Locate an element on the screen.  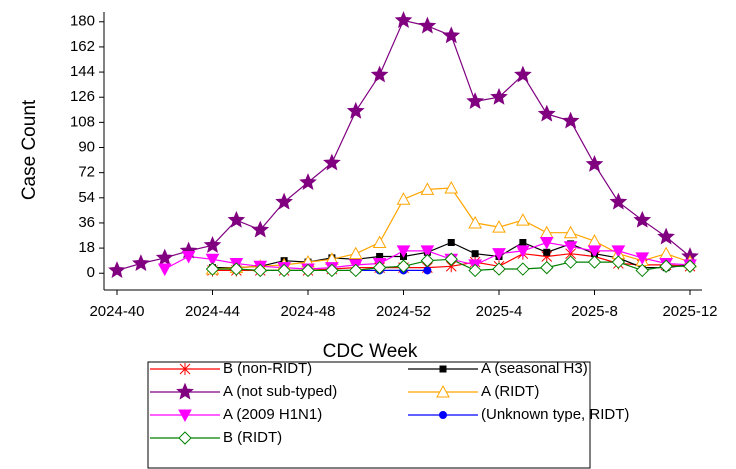
y-tick-label: 18 is located at coordinates (86, 247).